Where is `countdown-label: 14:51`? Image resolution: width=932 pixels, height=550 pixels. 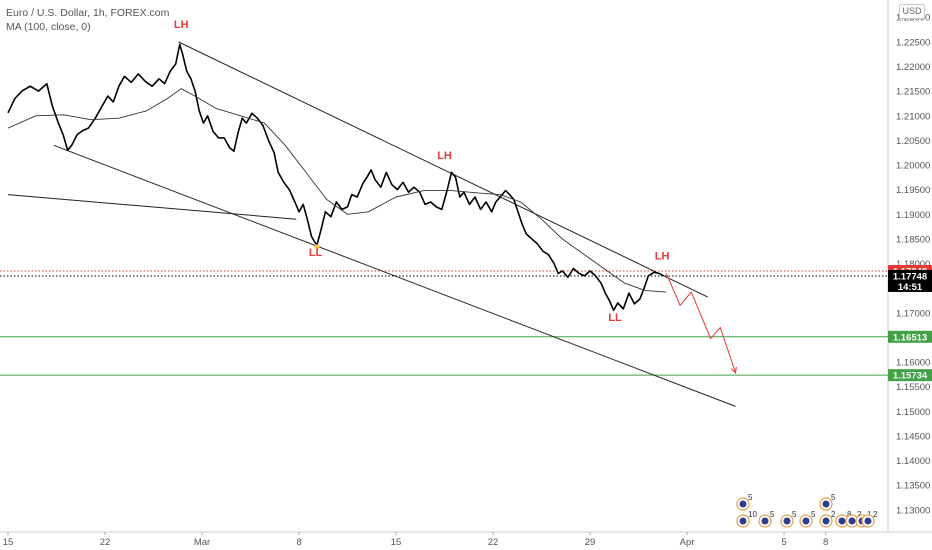 countdown-label: 14:51 is located at coordinates (910, 287).